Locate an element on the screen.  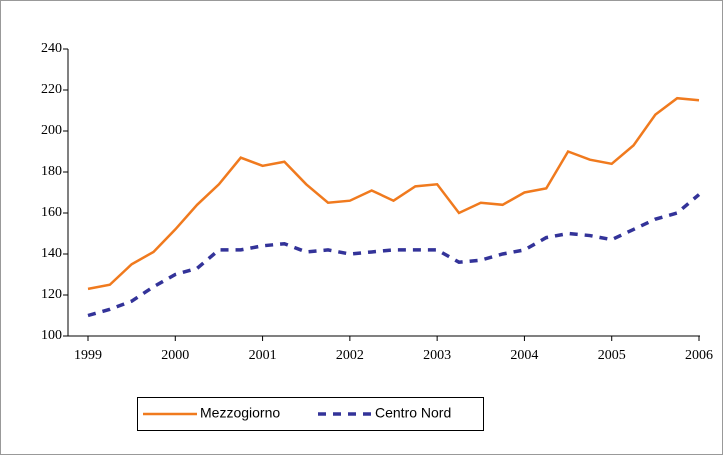
x-tick-label: 2000 is located at coordinates (175, 355).